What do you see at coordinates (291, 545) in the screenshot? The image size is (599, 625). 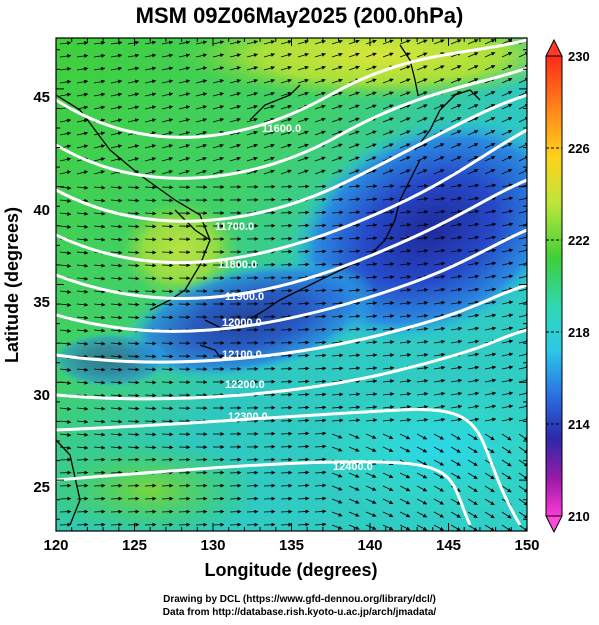 I see `x-tick-labels: 120 125 130 135 140 145 150` at bounding box center [291, 545].